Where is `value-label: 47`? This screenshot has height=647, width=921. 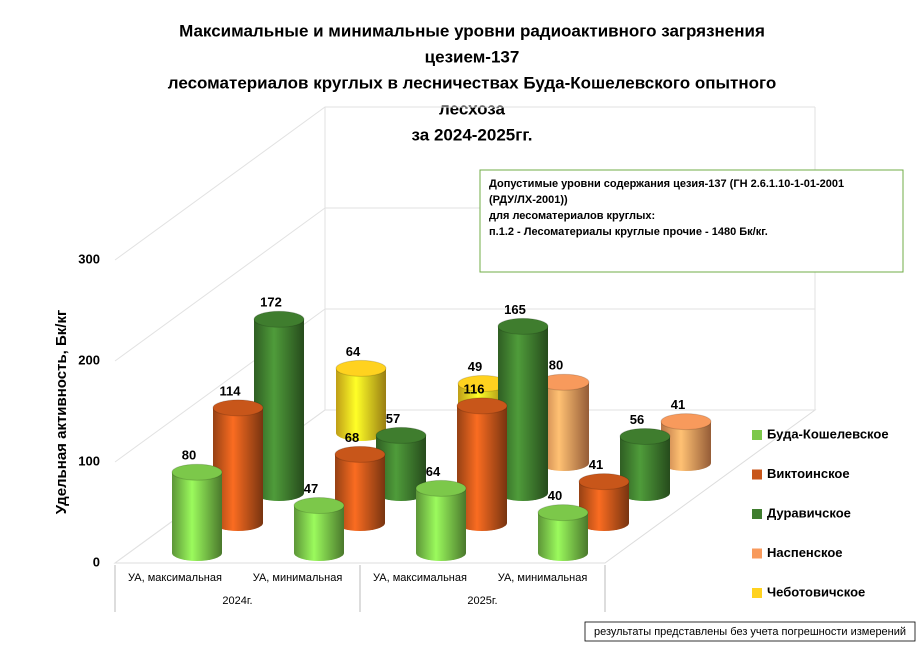
value-label: 47 is located at coordinates (311, 488).